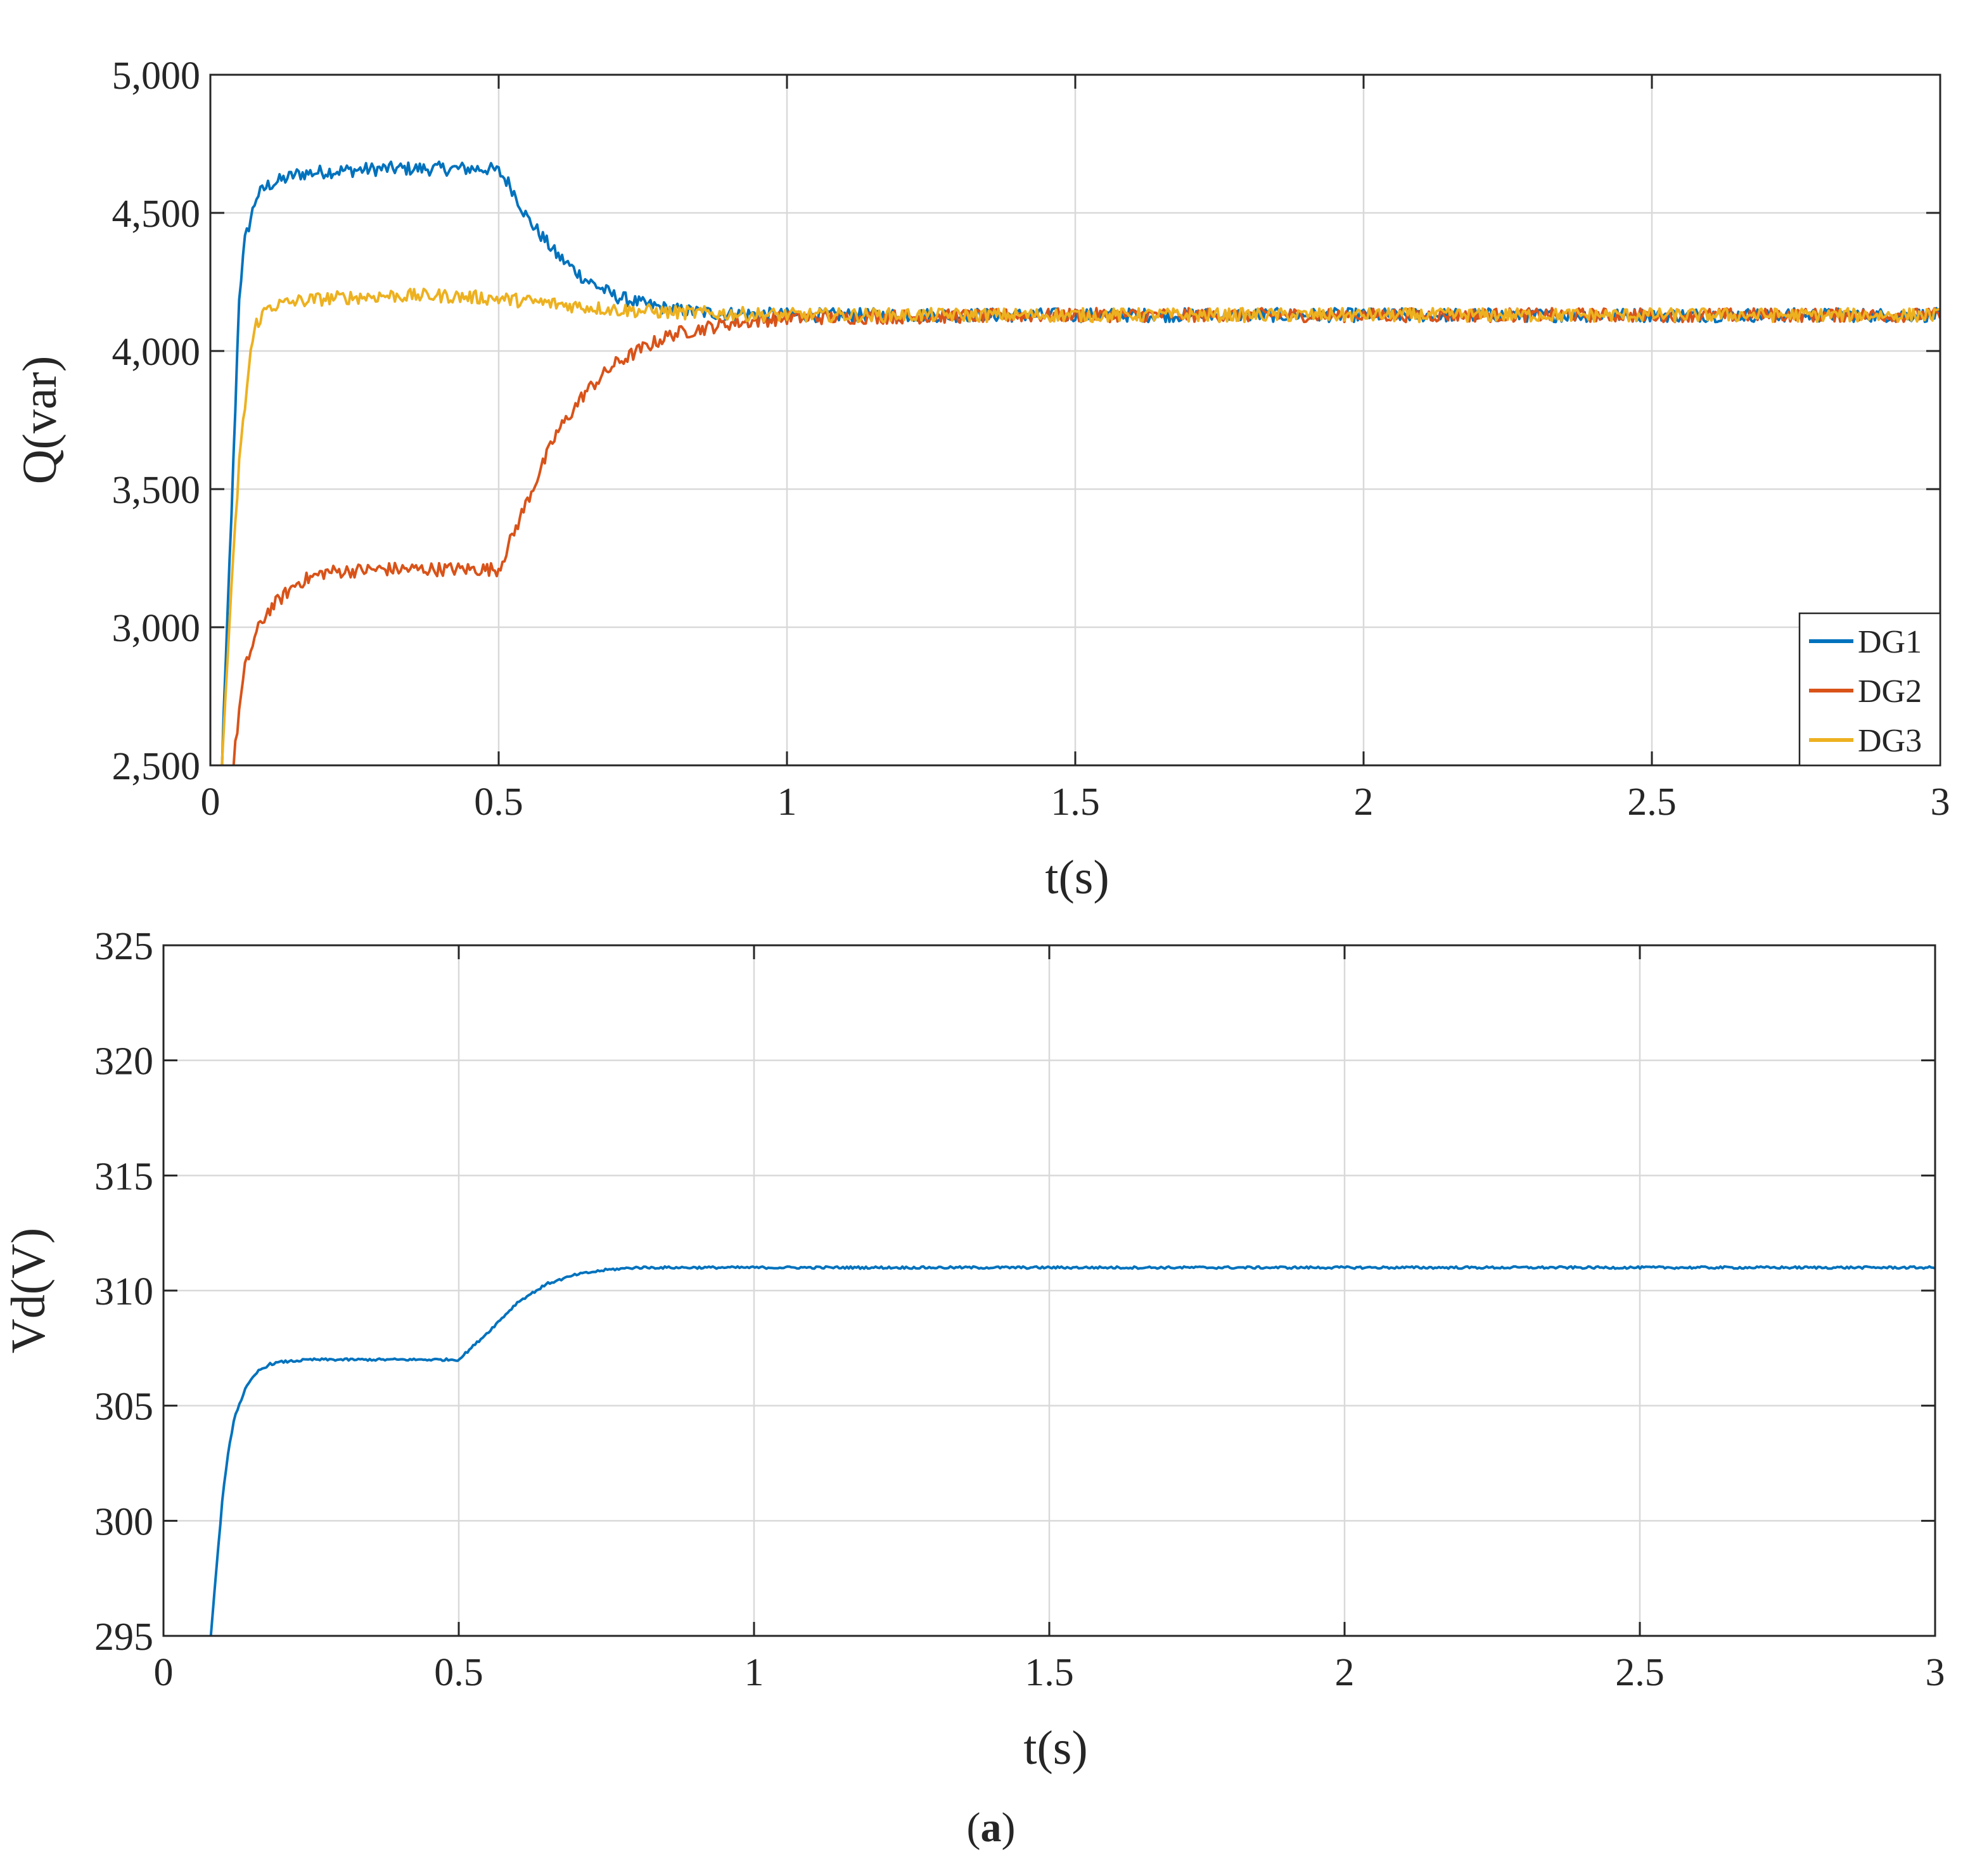 This screenshot has height=1876, width=1982. I want to click on y-tick-label: 3,500, so click(156, 491).